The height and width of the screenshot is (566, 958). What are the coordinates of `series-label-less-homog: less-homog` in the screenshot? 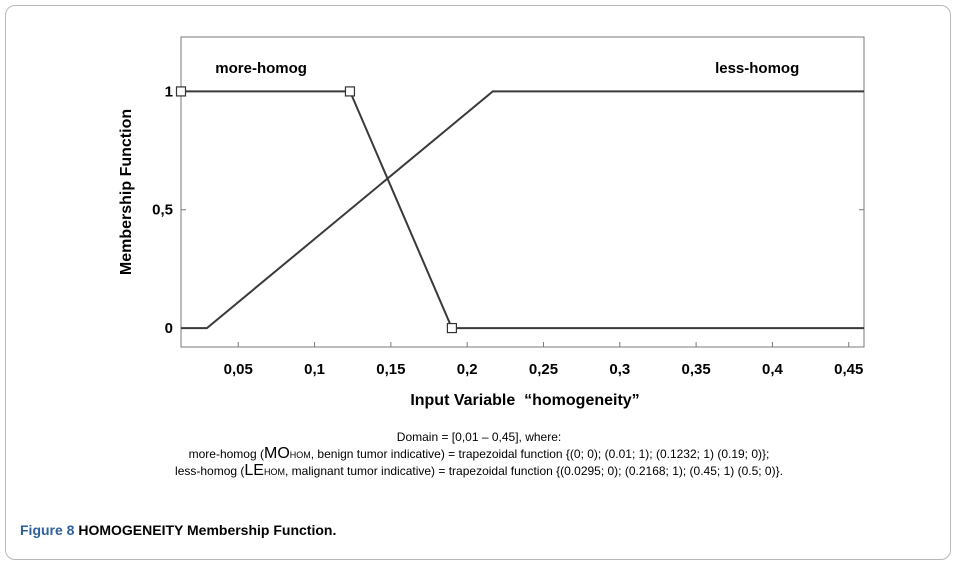 It's located at (757, 68).